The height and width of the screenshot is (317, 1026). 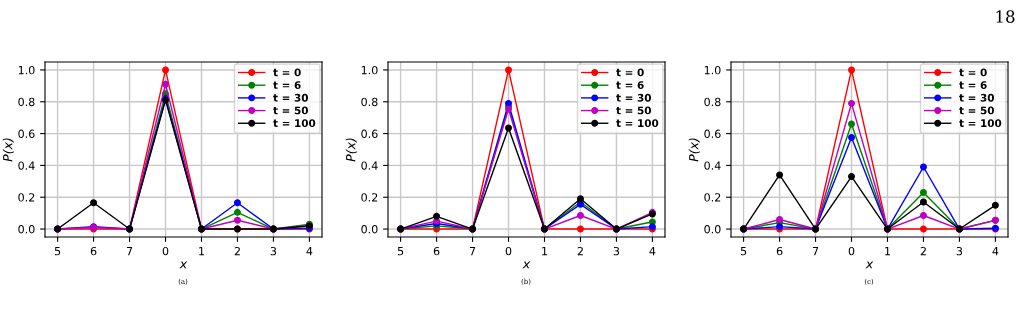 I want to click on text: 18, so click(x=1005, y=16).